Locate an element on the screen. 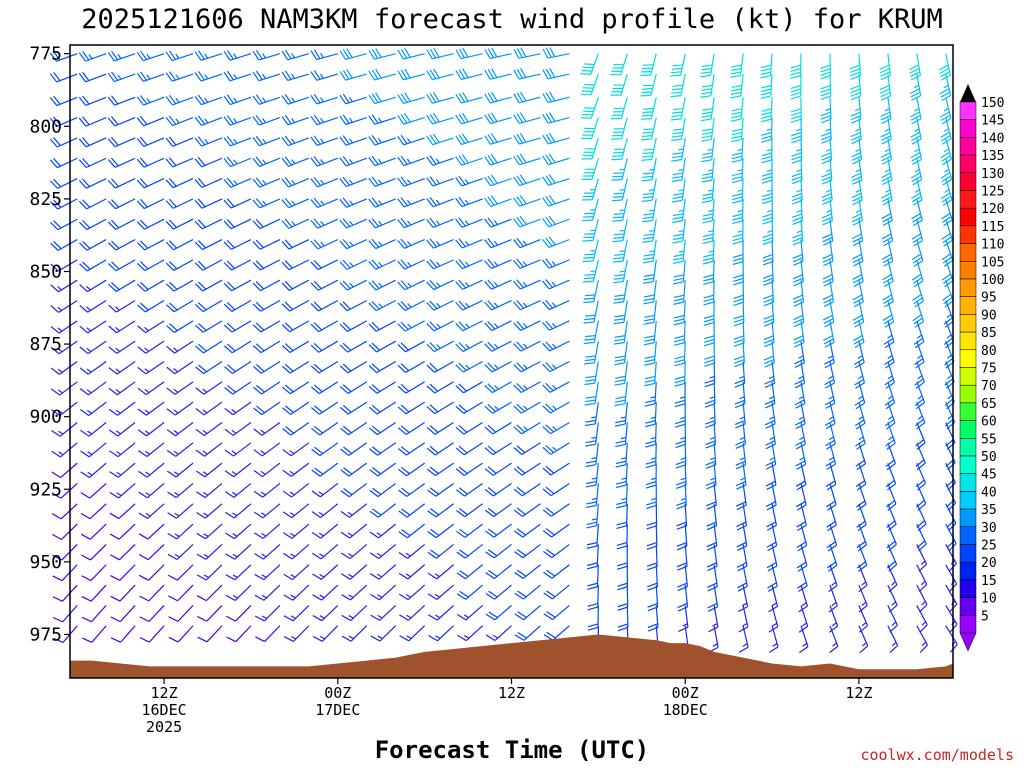  colorbar-min-arrow is located at coordinates (968, 642).